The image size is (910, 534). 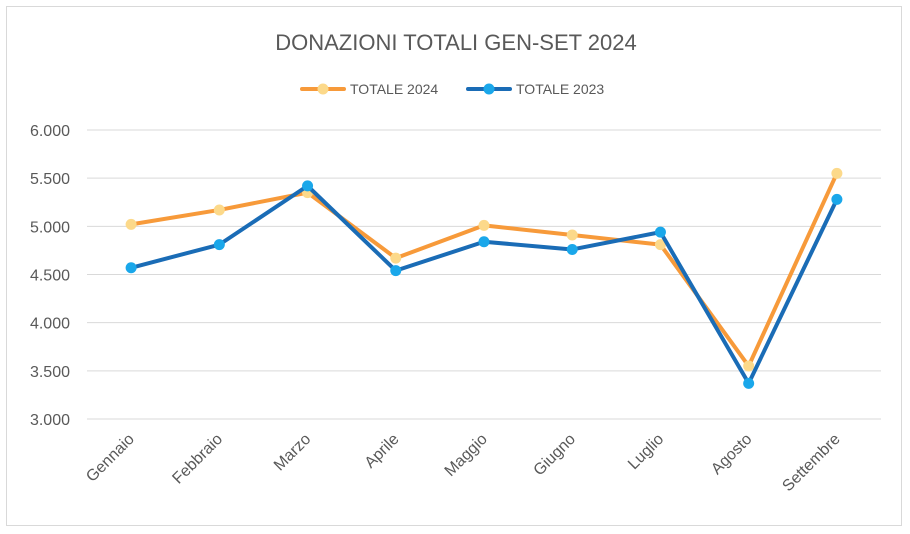 I want to click on y-tick-label: 6.000, so click(x=50, y=131).